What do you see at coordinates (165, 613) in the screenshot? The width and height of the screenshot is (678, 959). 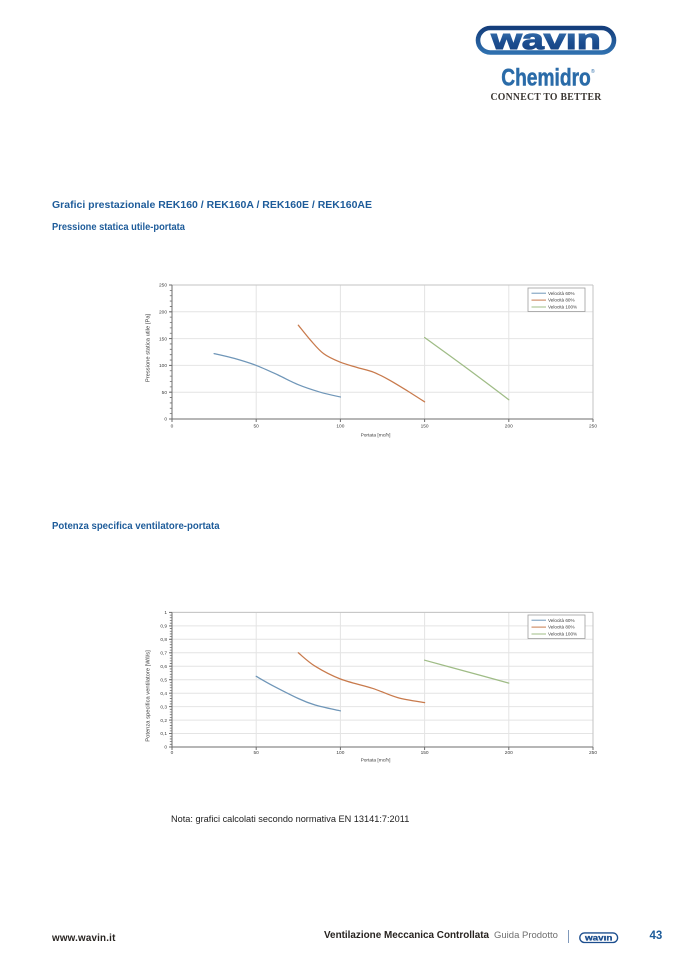 I see `svg-text: 1` at bounding box center [165, 613].